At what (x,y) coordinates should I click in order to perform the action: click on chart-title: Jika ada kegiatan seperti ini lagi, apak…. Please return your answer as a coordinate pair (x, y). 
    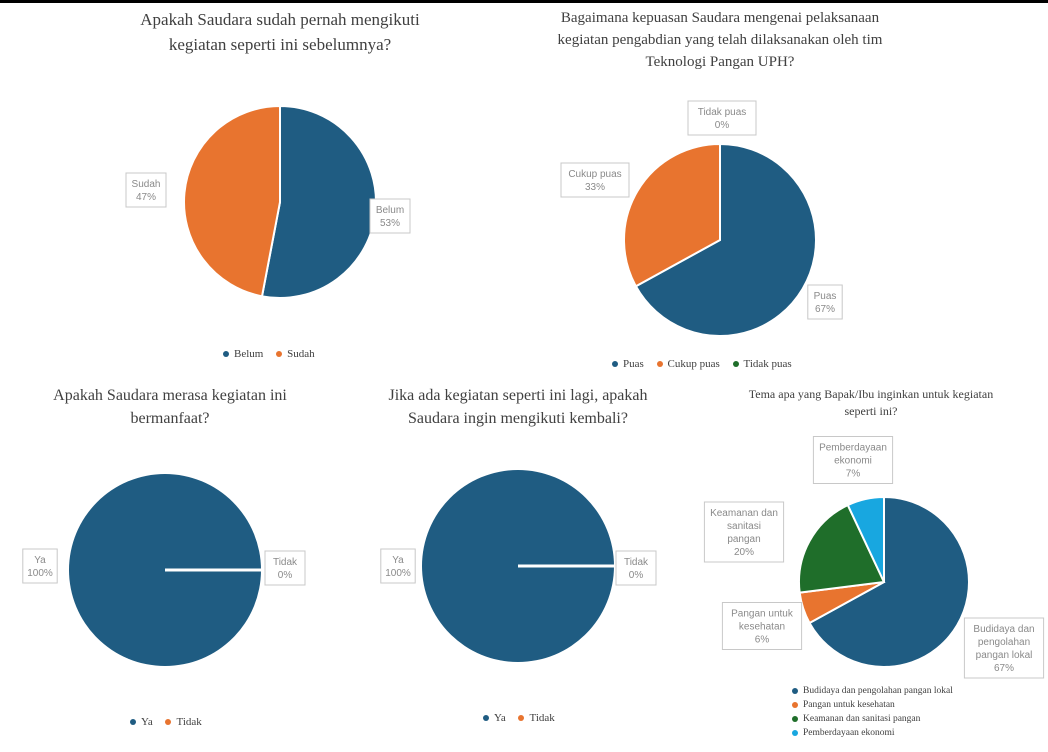
    Looking at the image, I should click on (518, 407).